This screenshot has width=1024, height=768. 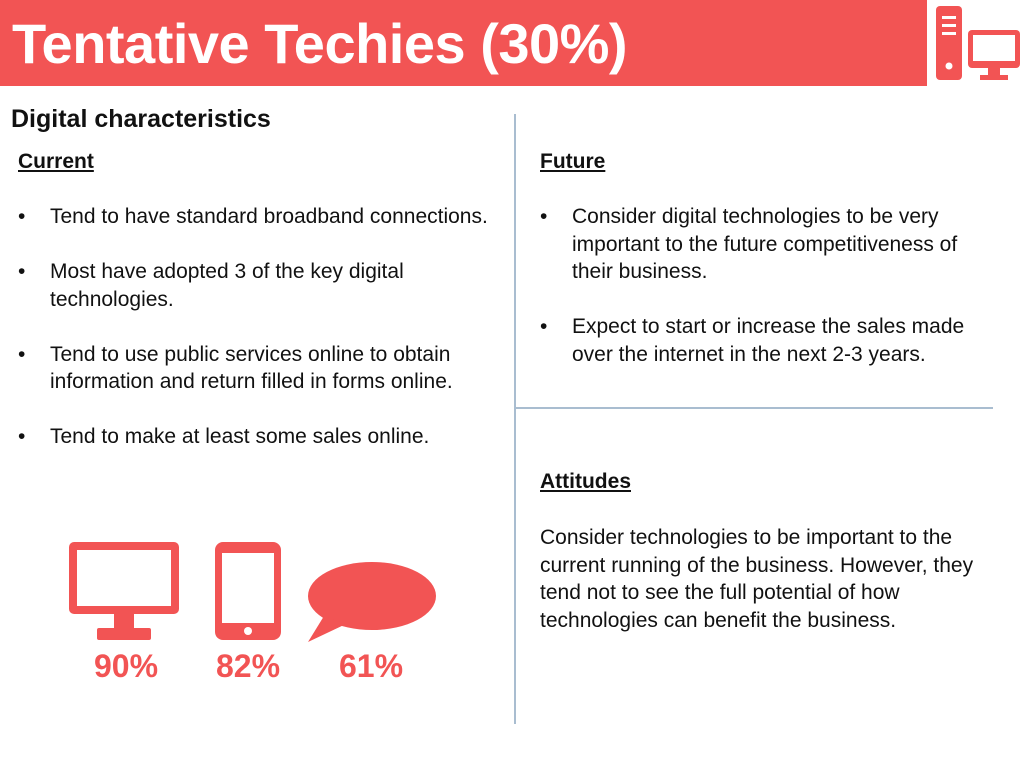 What do you see at coordinates (585, 481) in the screenshot?
I see `attitudes-heading: Attitudes` at bounding box center [585, 481].